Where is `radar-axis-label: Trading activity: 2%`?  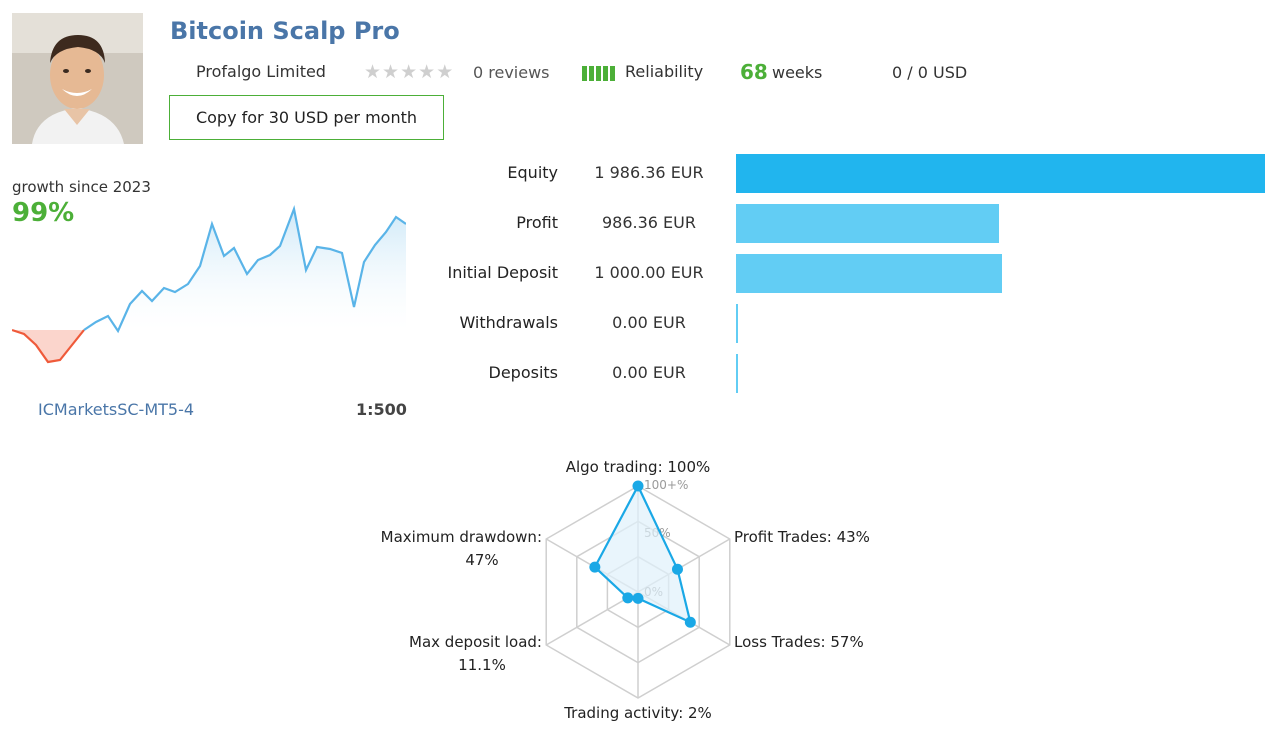 radar-axis-label: Trading activity: 2% is located at coordinates (637, 713).